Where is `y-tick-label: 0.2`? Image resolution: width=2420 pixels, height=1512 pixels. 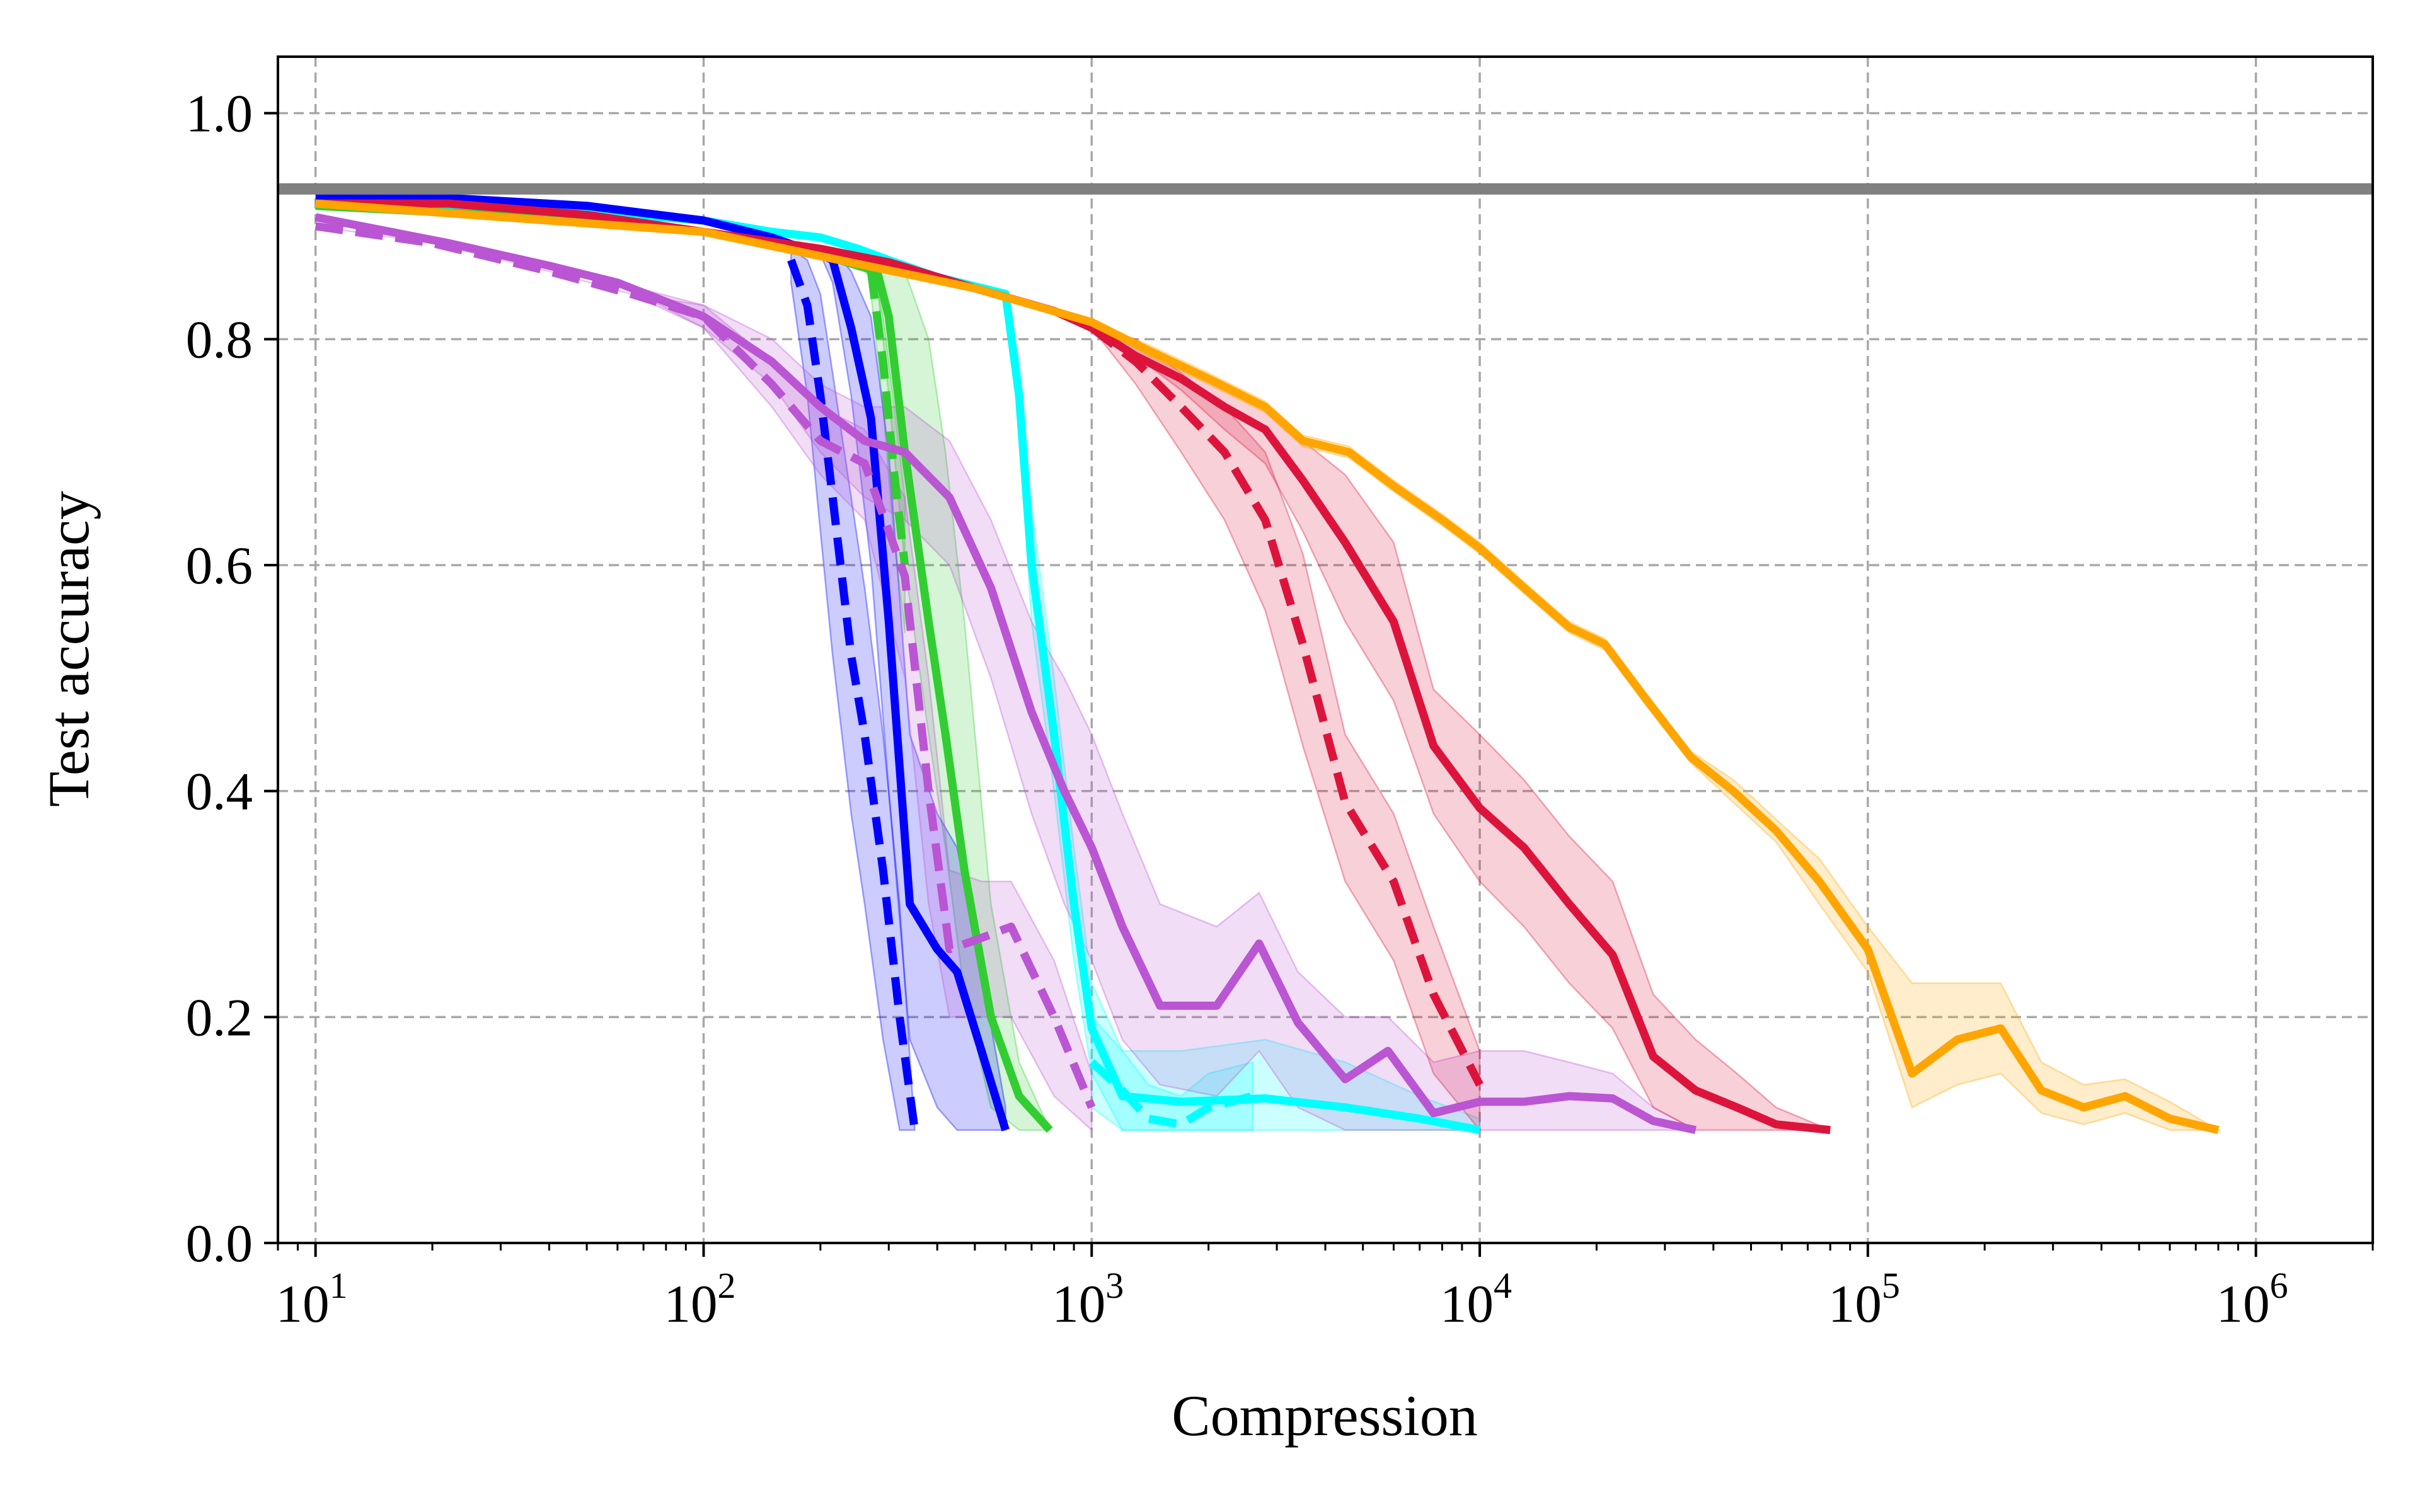
y-tick-label: 0.2 is located at coordinates (219, 1017).